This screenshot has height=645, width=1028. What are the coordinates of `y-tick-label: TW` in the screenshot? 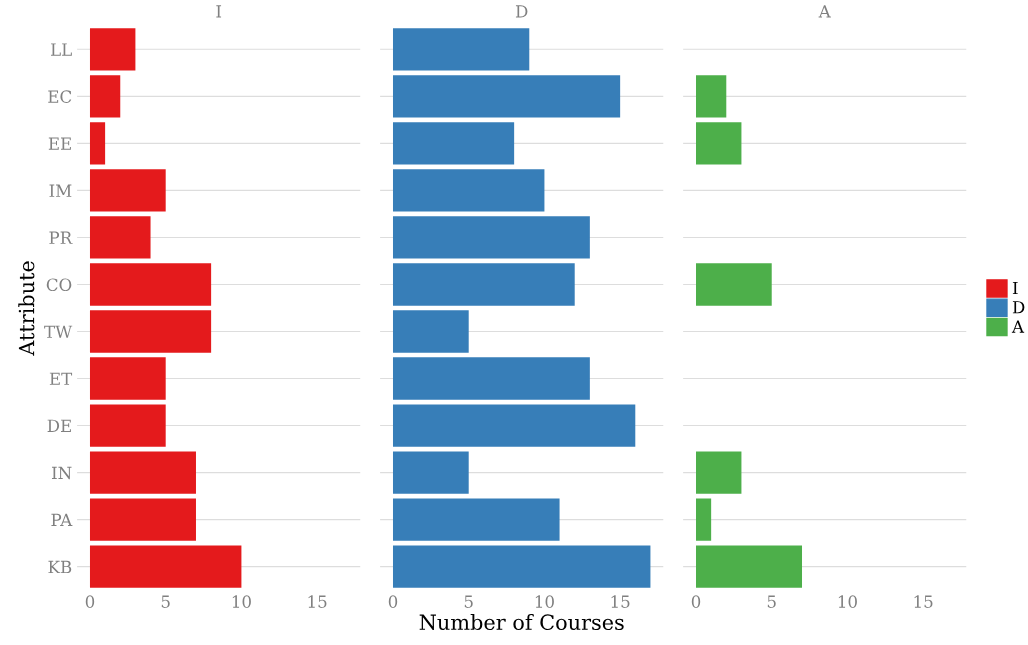 It's located at (58, 331).